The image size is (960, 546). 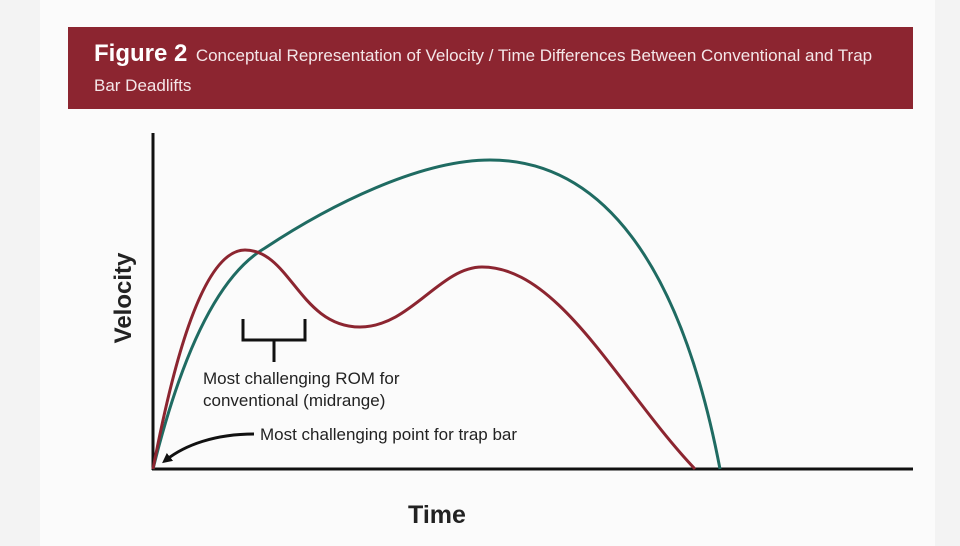 I want to click on annotation-line: Most challenging ROM for, so click(x=301, y=378).